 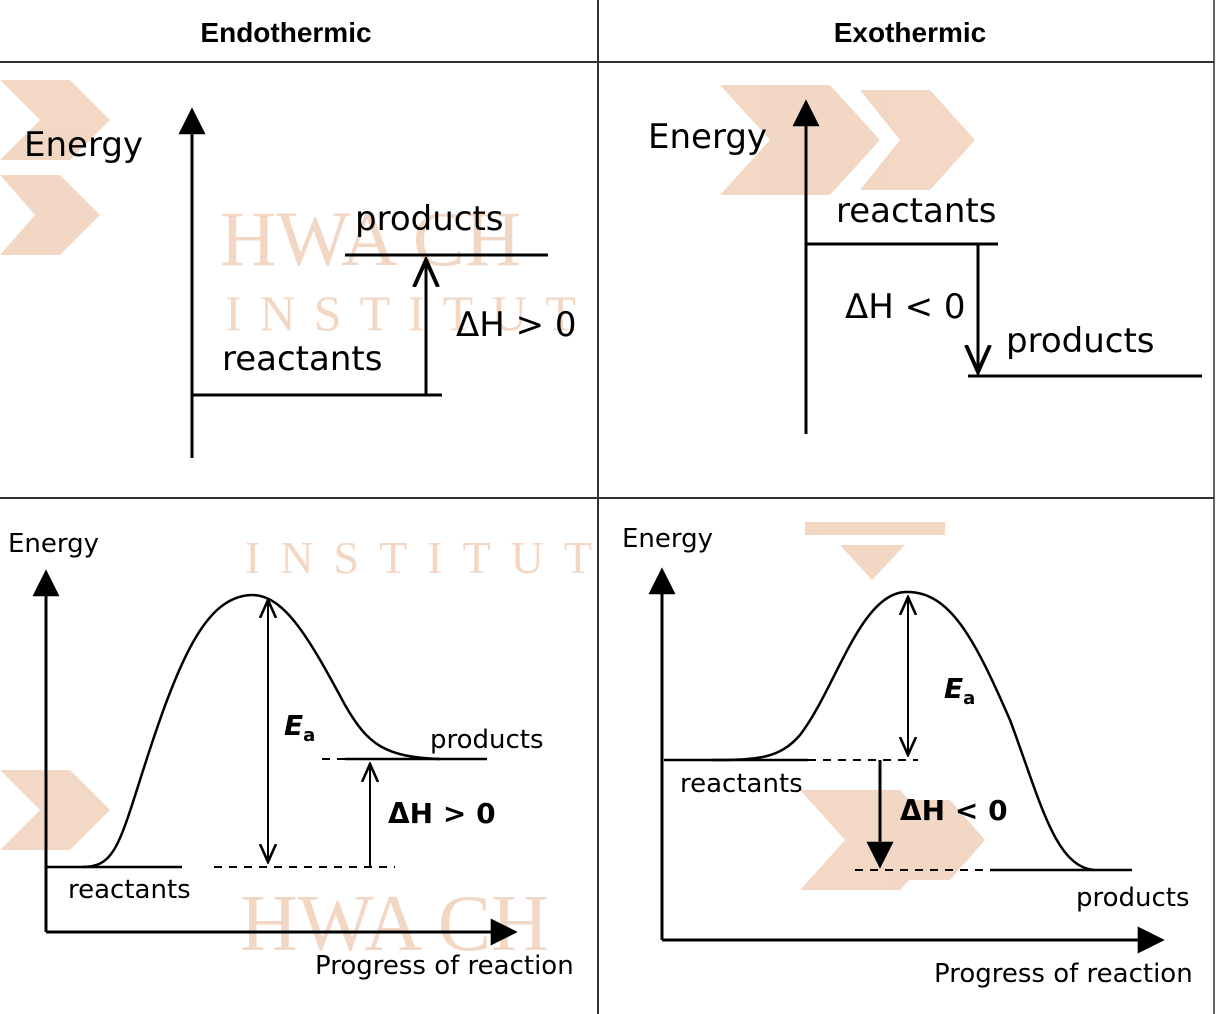 I want to click on watermark-logo-left, so click(x=55, y=465).